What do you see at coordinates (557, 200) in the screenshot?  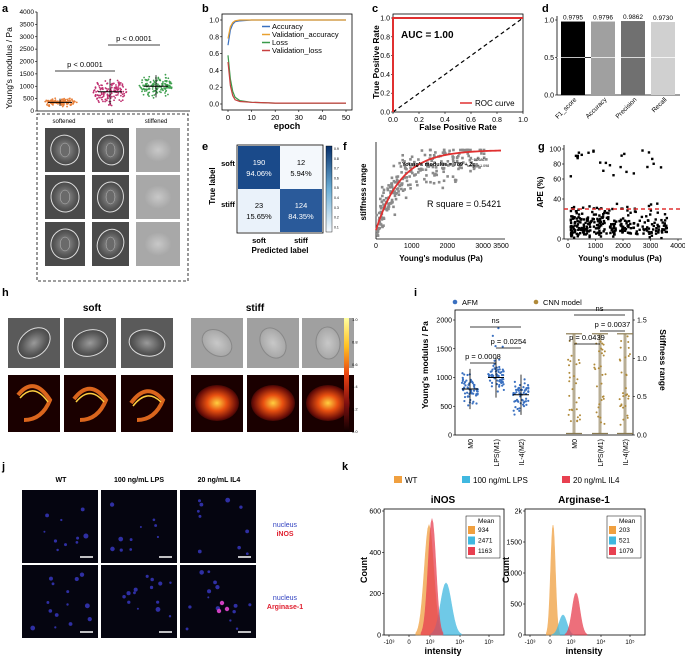 I see `panel-g-ytick-label: 40` at bounding box center [557, 200].